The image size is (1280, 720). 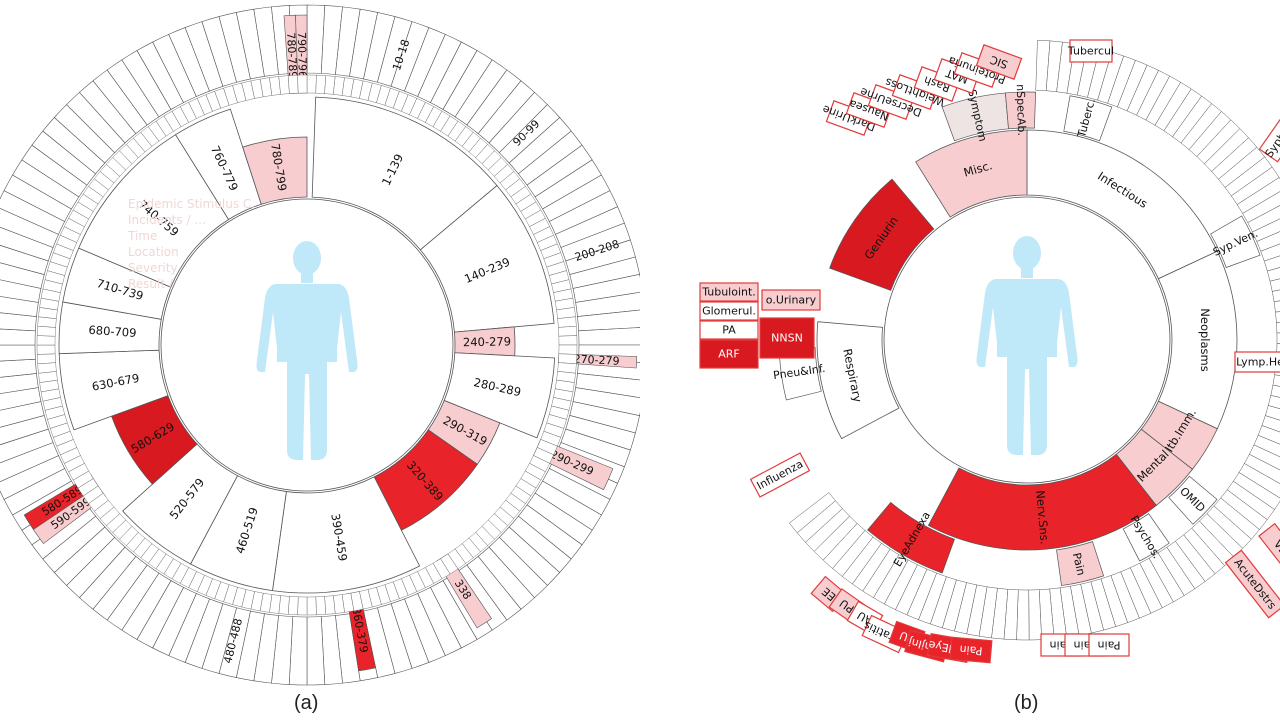 What do you see at coordinates (911, 537) in the screenshot?
I see `b-mid-EyeAdnexa` at bounding box center [911, 537].